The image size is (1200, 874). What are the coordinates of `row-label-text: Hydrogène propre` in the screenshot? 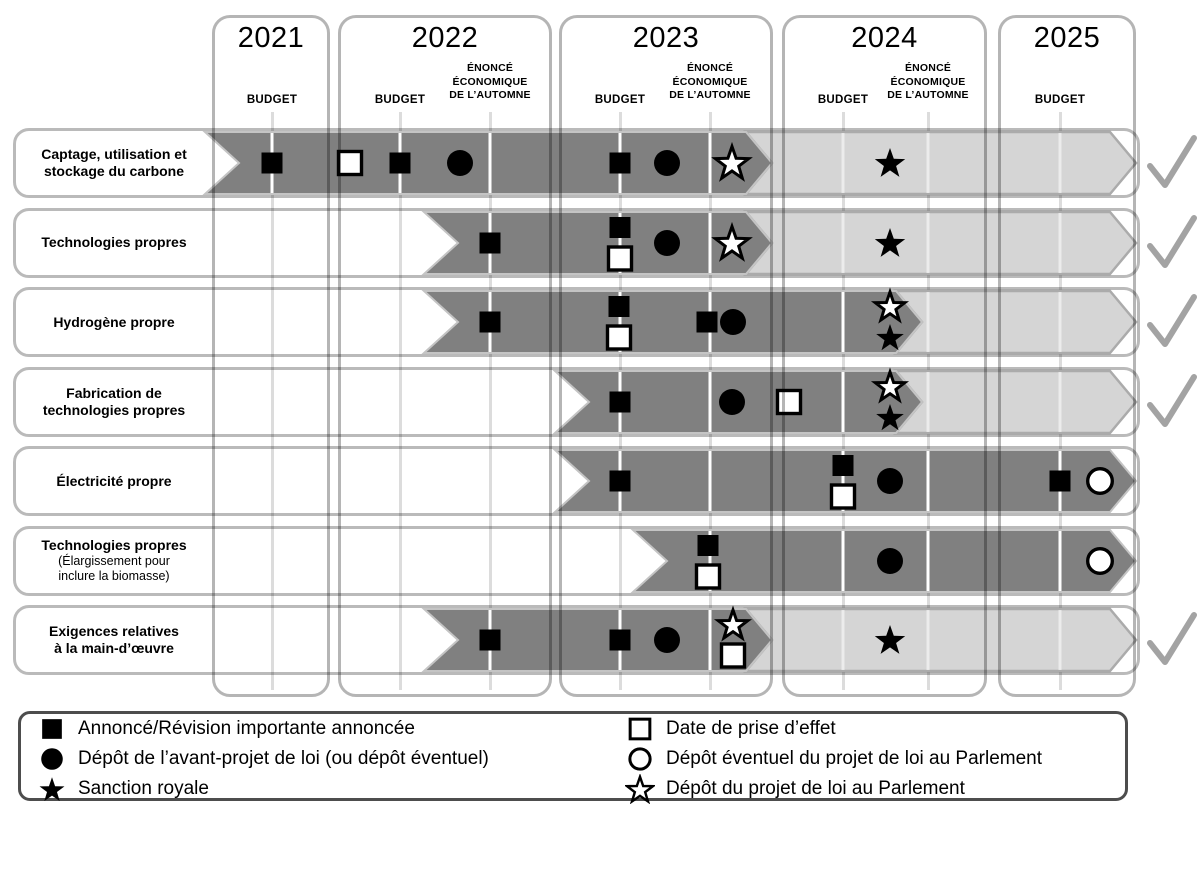 It's located at (114, 321).